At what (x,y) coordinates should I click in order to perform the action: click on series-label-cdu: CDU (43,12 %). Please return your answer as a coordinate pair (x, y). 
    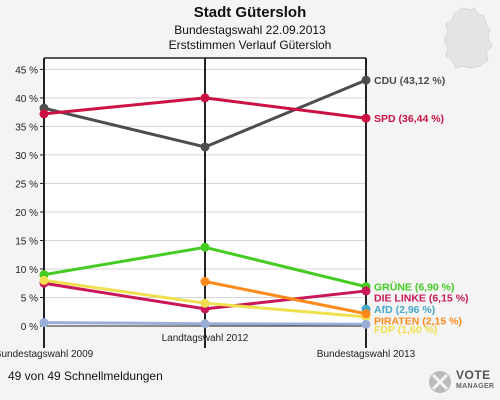
    Looking at the image, I should click on (409, 81).